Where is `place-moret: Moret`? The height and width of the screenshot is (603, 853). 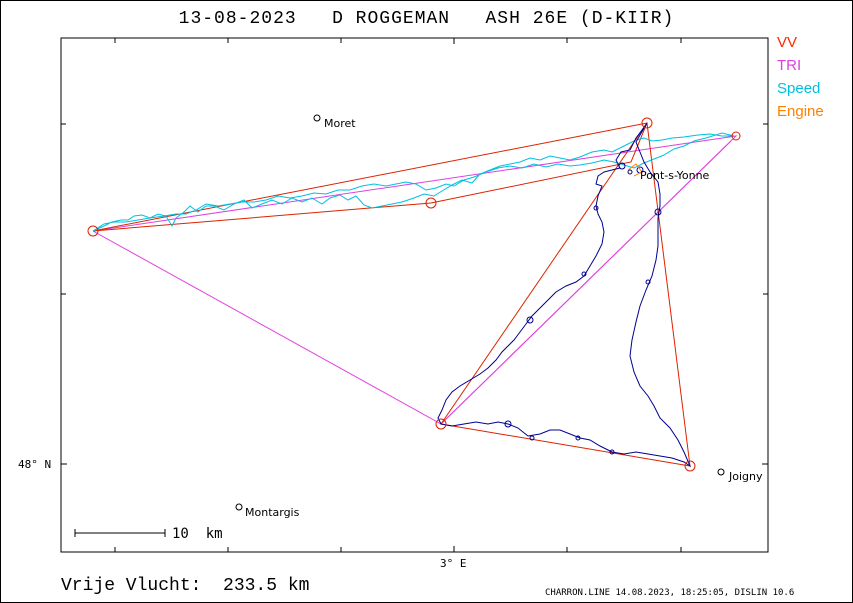 place-moret: Moret is located at coordinates (340, 123).